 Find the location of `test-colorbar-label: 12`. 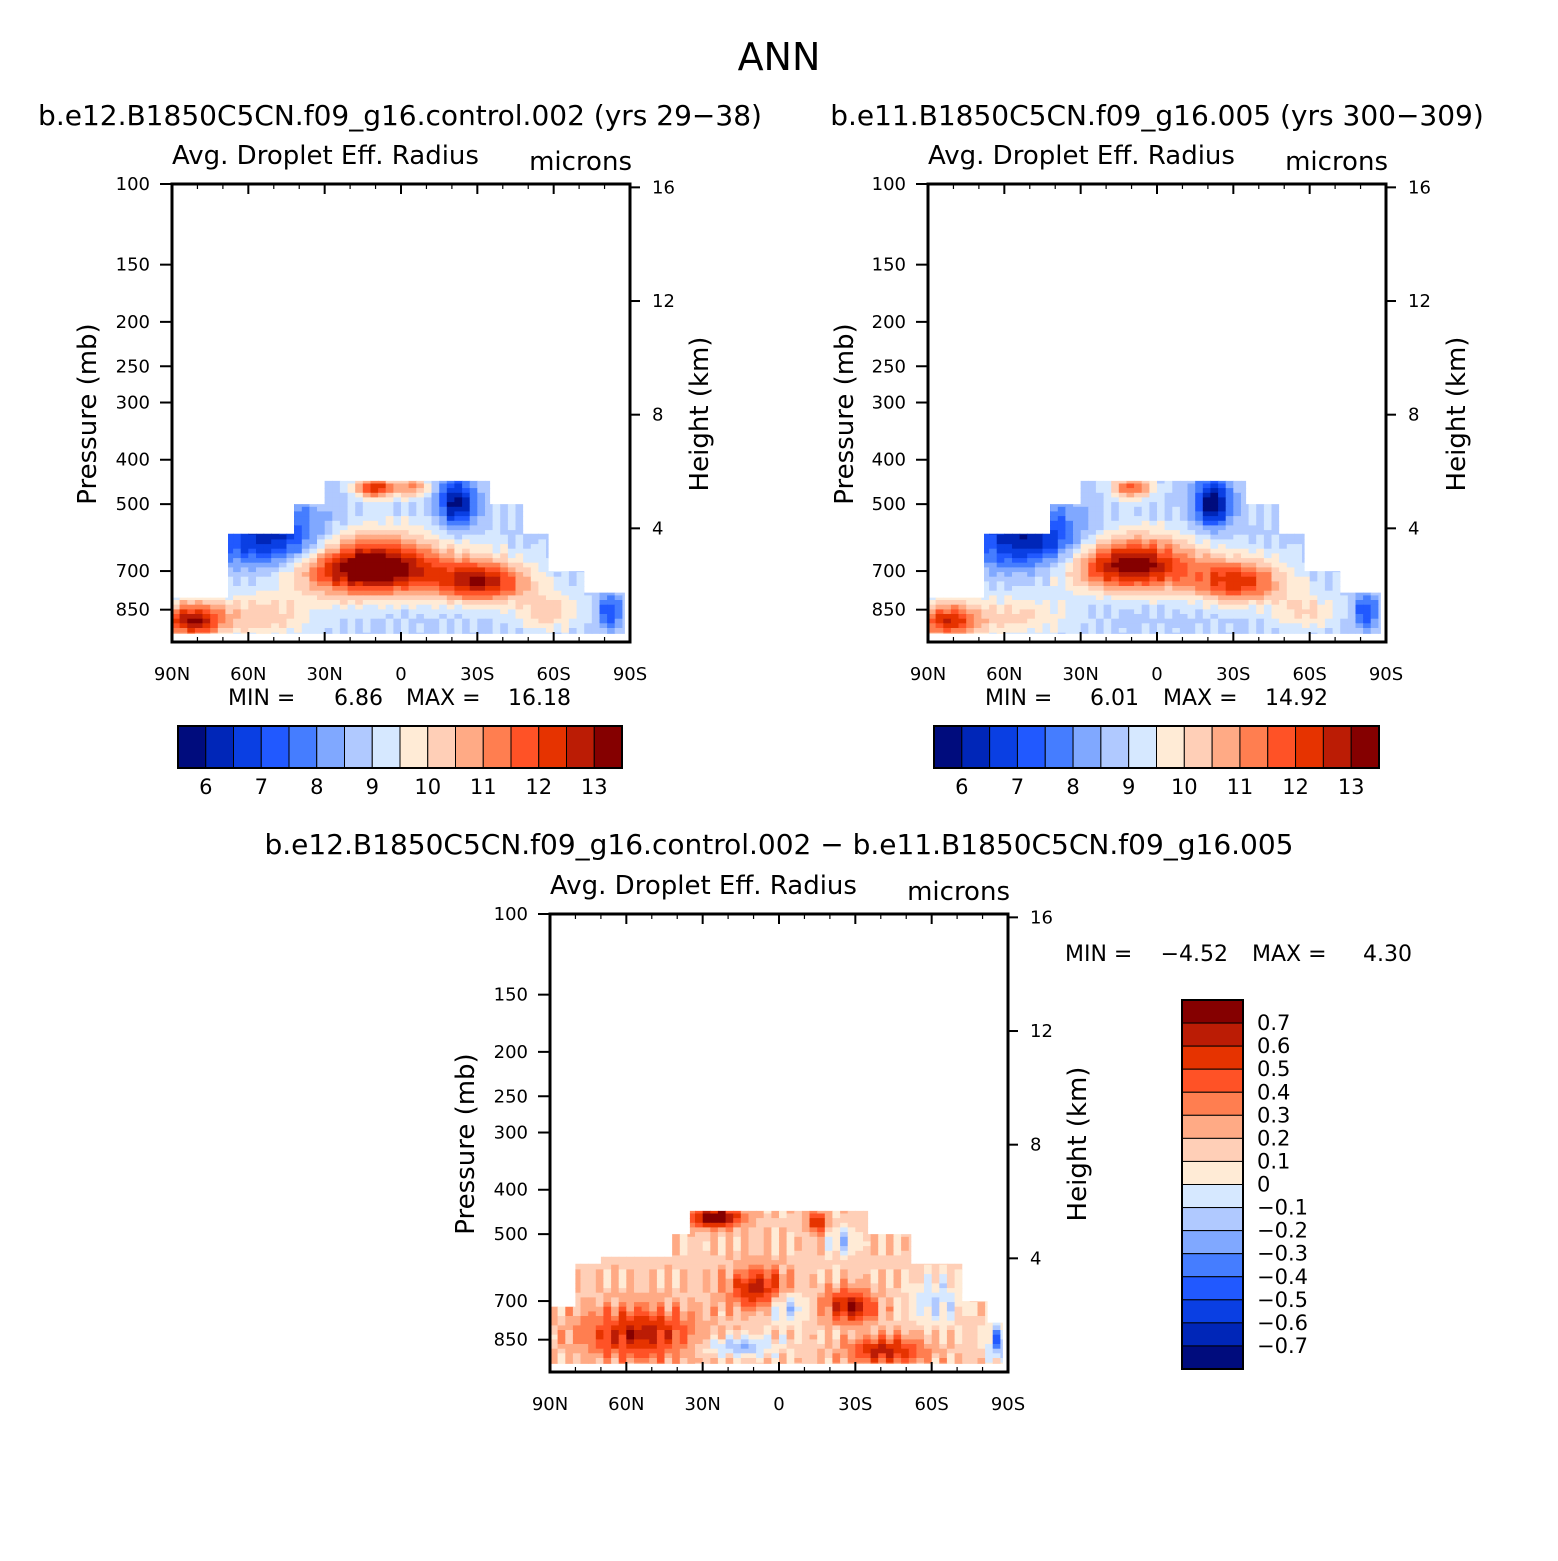

test-colorbar-label: 12 is located at coordinates (1295, 787).